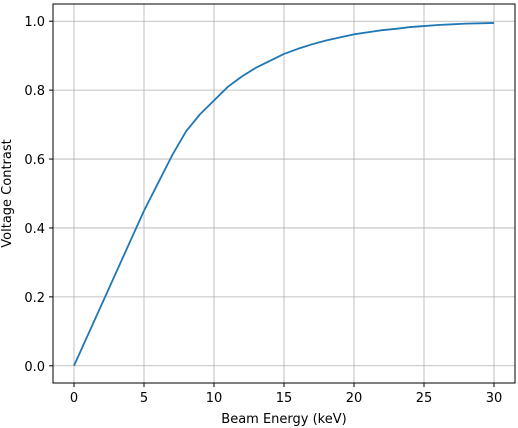 The image size is (518, 428). What do you see at coordinates (424, 398) in the screenshot?
I see `x-tick-label: 25` at bounding box center [424, 398].